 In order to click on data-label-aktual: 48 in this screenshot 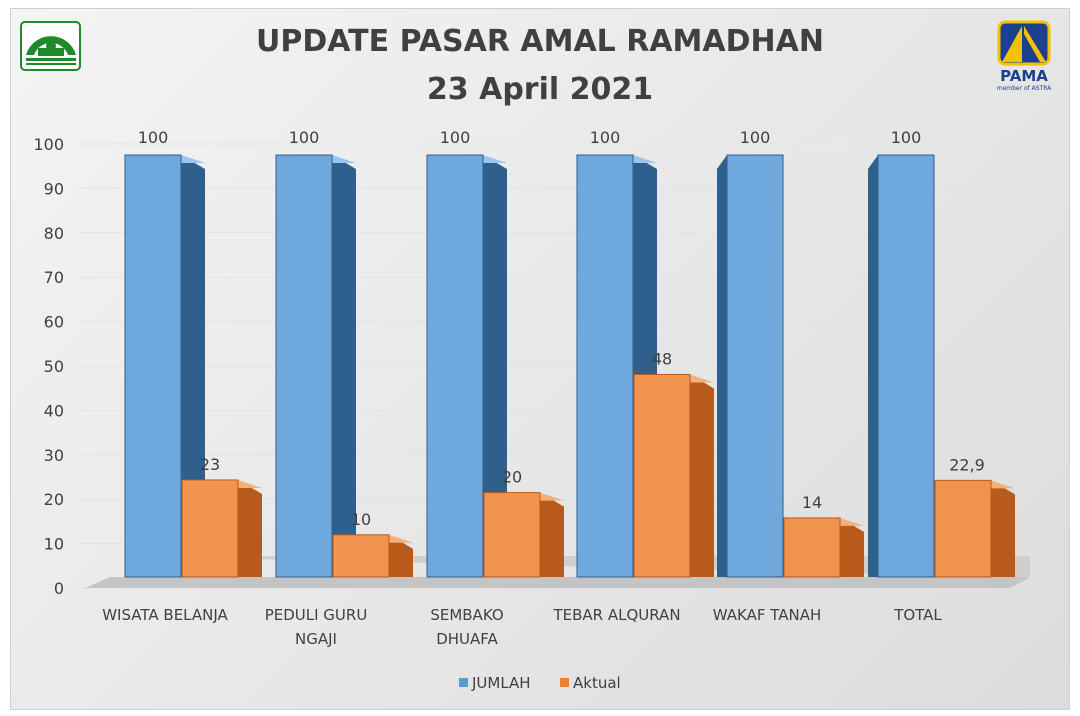, I will do `click(662, 358)`.